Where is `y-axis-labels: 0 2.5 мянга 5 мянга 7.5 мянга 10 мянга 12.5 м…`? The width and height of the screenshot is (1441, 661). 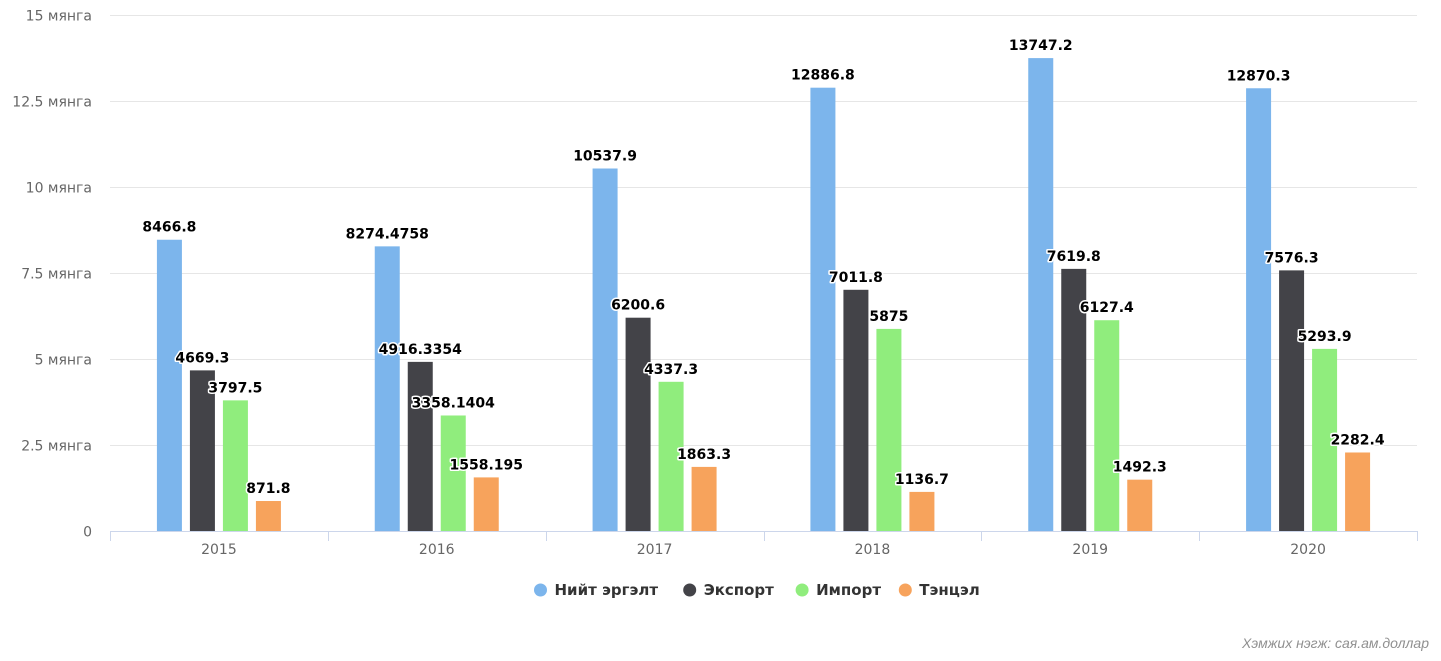
y-axis-labels: 0 2.5 мянга 5 мянга 7.5 мянга 10 мянга 12.5 м… is located at coordinates (52, 275).